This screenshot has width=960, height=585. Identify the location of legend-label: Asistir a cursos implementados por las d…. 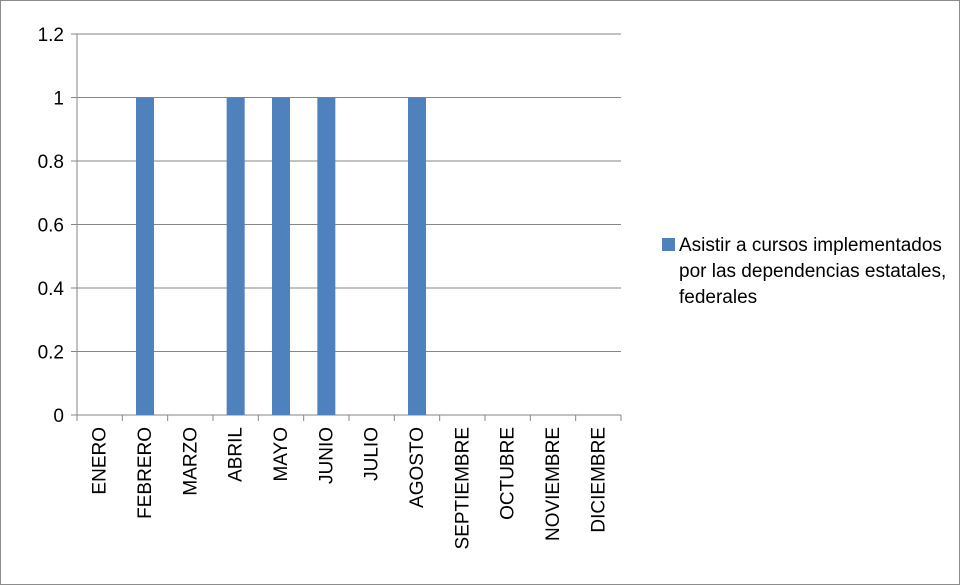
(813, 271).